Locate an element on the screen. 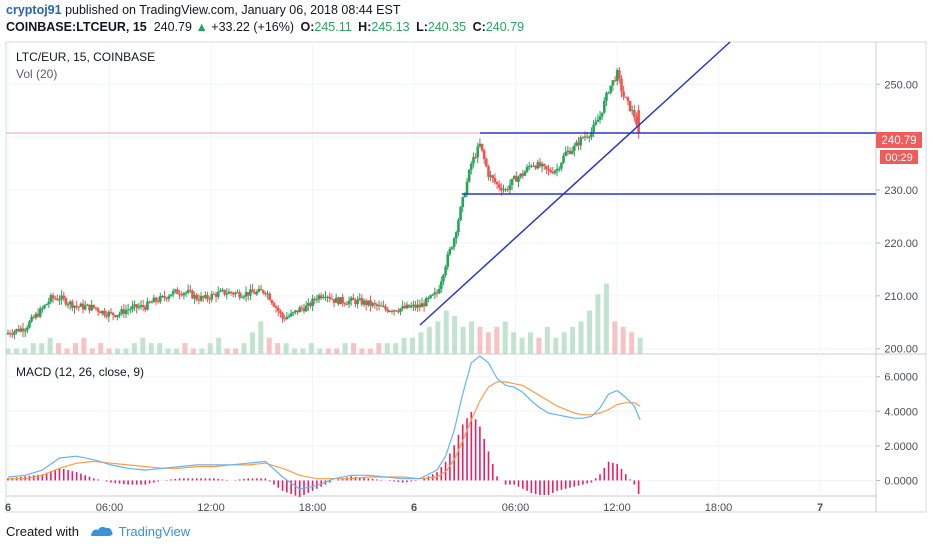  tradingview-brand-link: TradingView is located at coordinates (154, 531).